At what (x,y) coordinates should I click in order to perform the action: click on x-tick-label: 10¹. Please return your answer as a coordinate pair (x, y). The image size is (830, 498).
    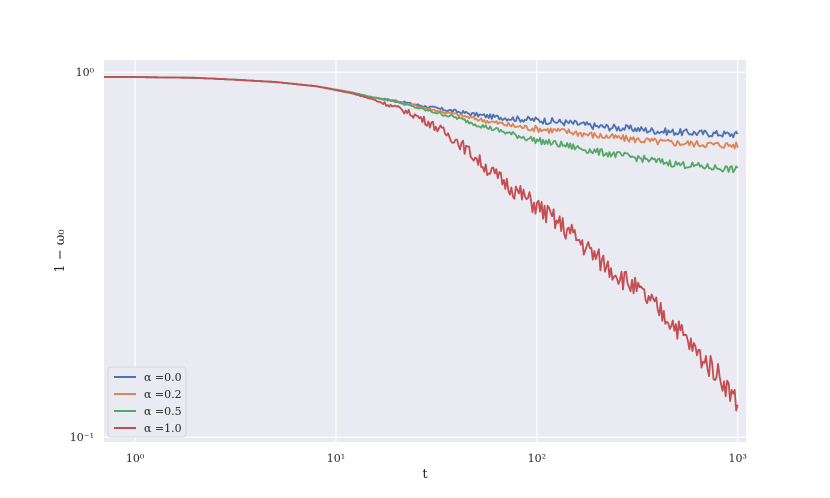
    Looking at the image, I should click on (336, 458).